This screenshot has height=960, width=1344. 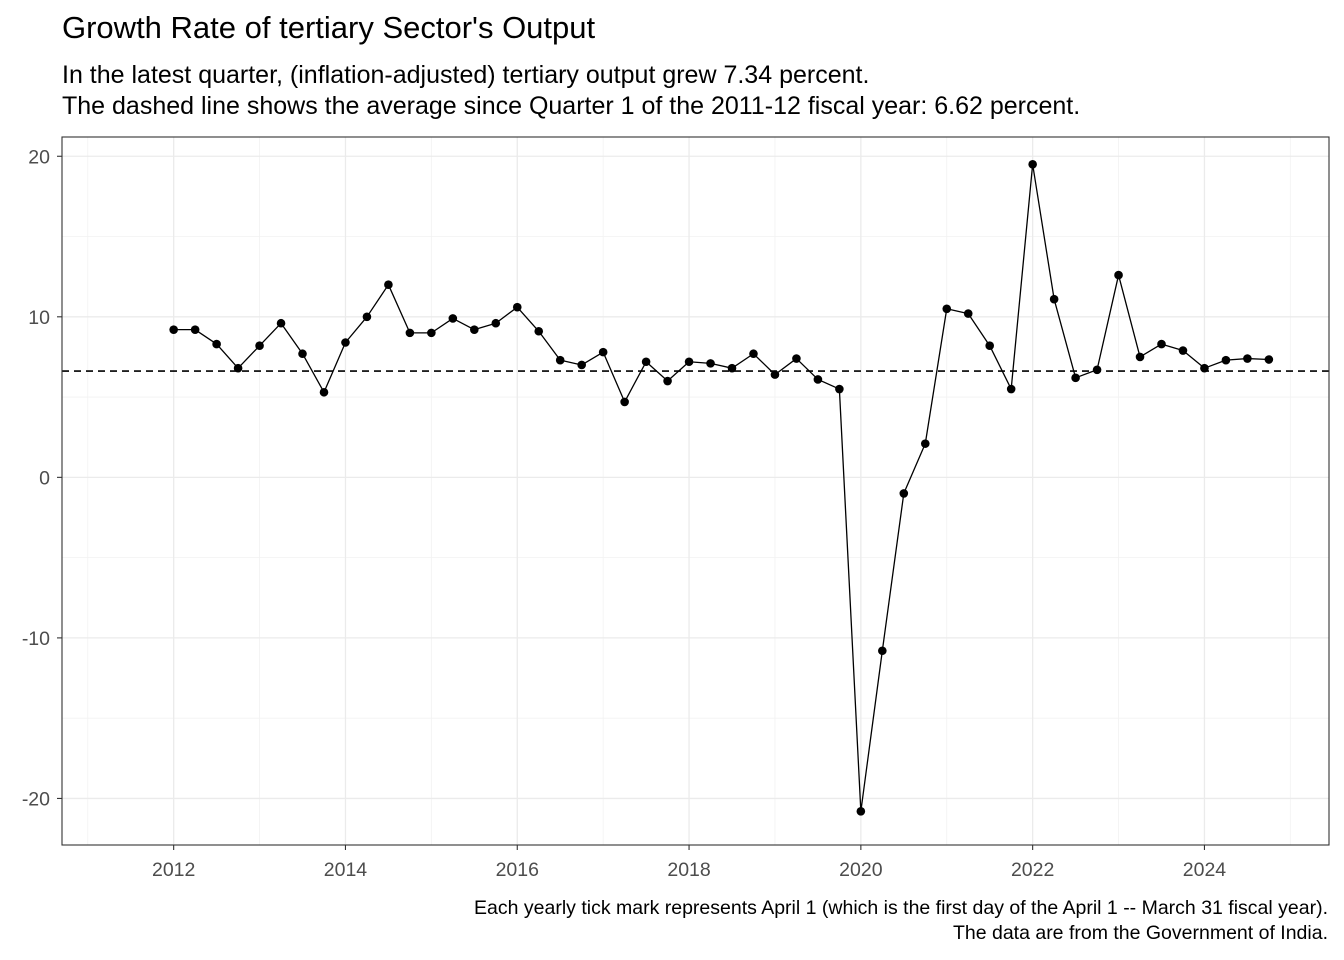 What do you see at coordinates (44, 478) in the screenshot?
I see `y-axis-tick-label: 0` at bounding box center [44, 478].